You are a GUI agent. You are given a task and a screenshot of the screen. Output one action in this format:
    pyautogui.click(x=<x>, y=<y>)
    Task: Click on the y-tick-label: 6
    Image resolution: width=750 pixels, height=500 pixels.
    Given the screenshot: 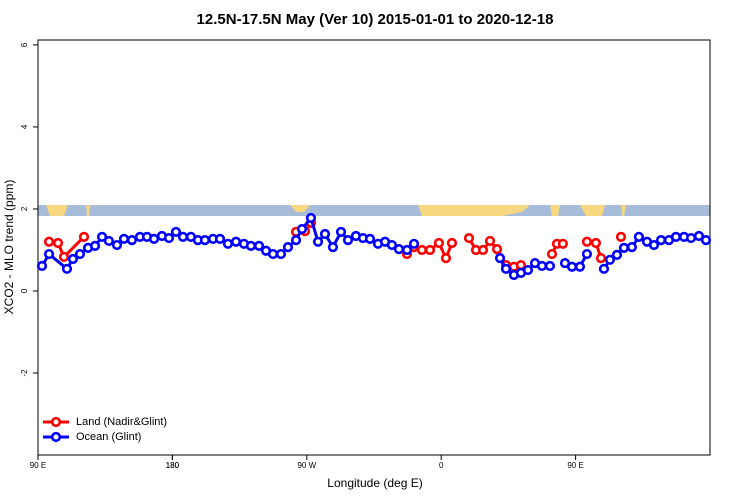 What is the action you would take?
    pyautogui.click(x=24, y=44)
    